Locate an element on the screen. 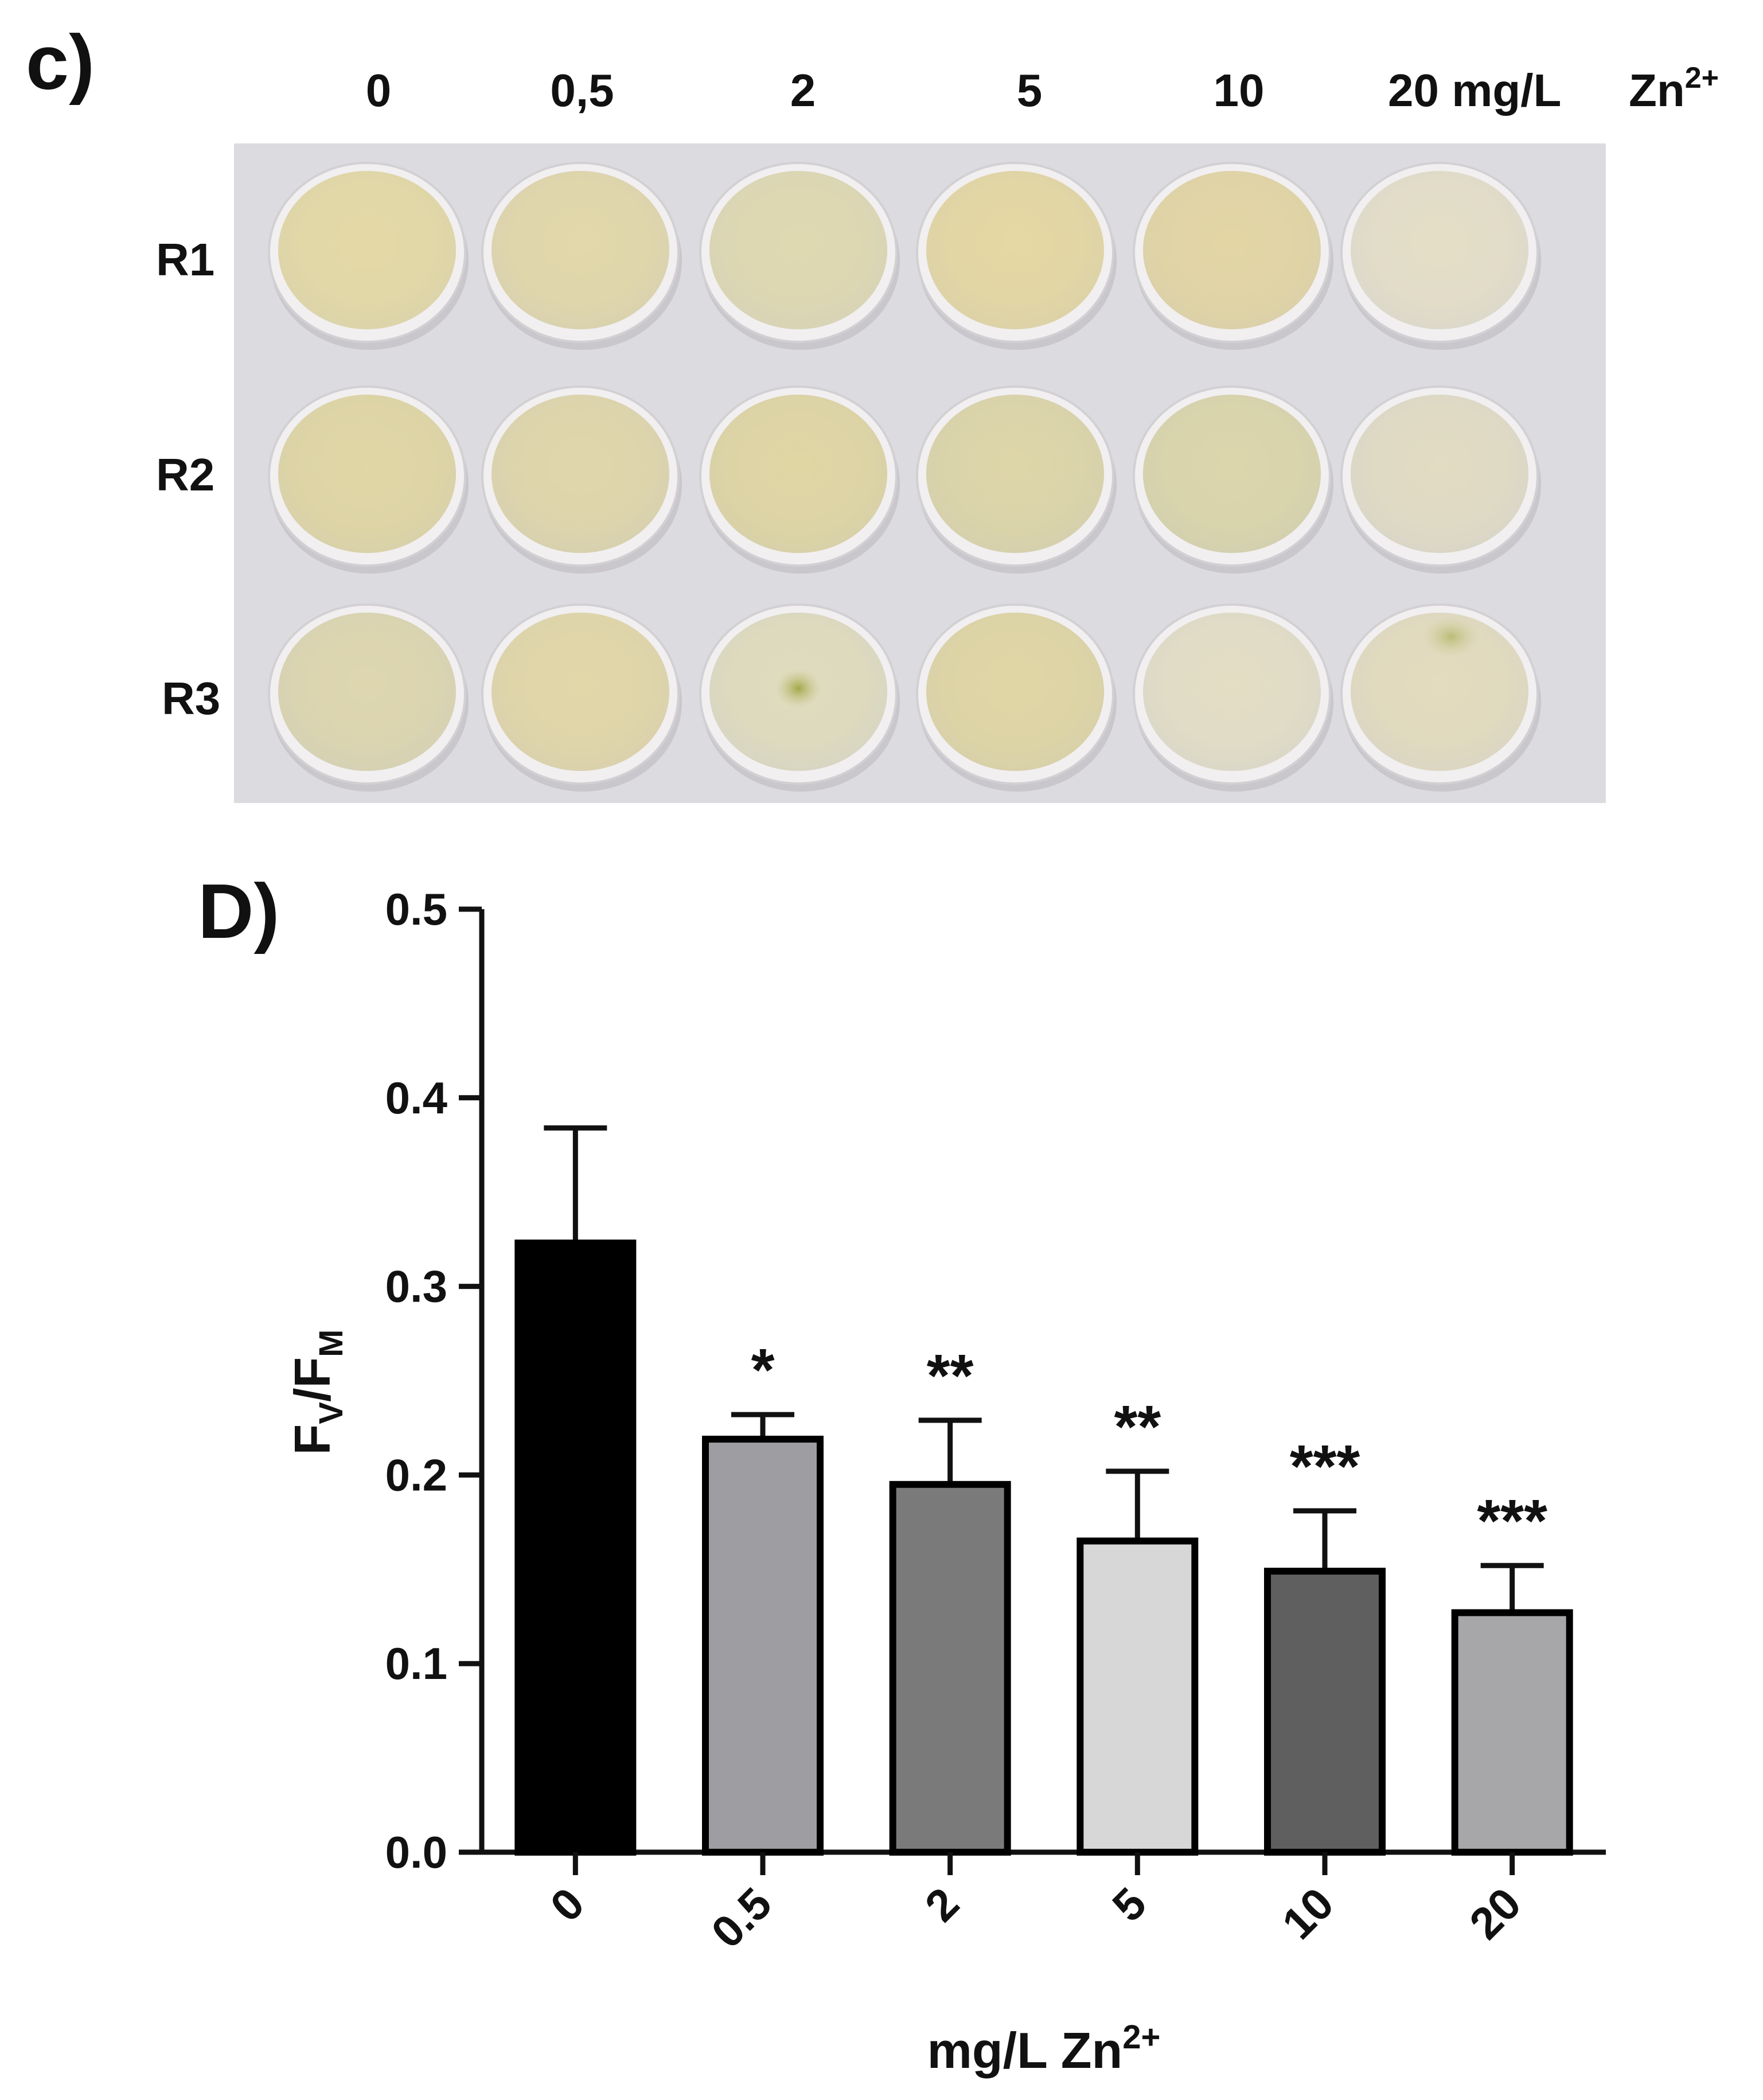 This screenshot has height=2100, width=1763. conc-label-5: 20 mg/L is located at coordinates (1474, 90).